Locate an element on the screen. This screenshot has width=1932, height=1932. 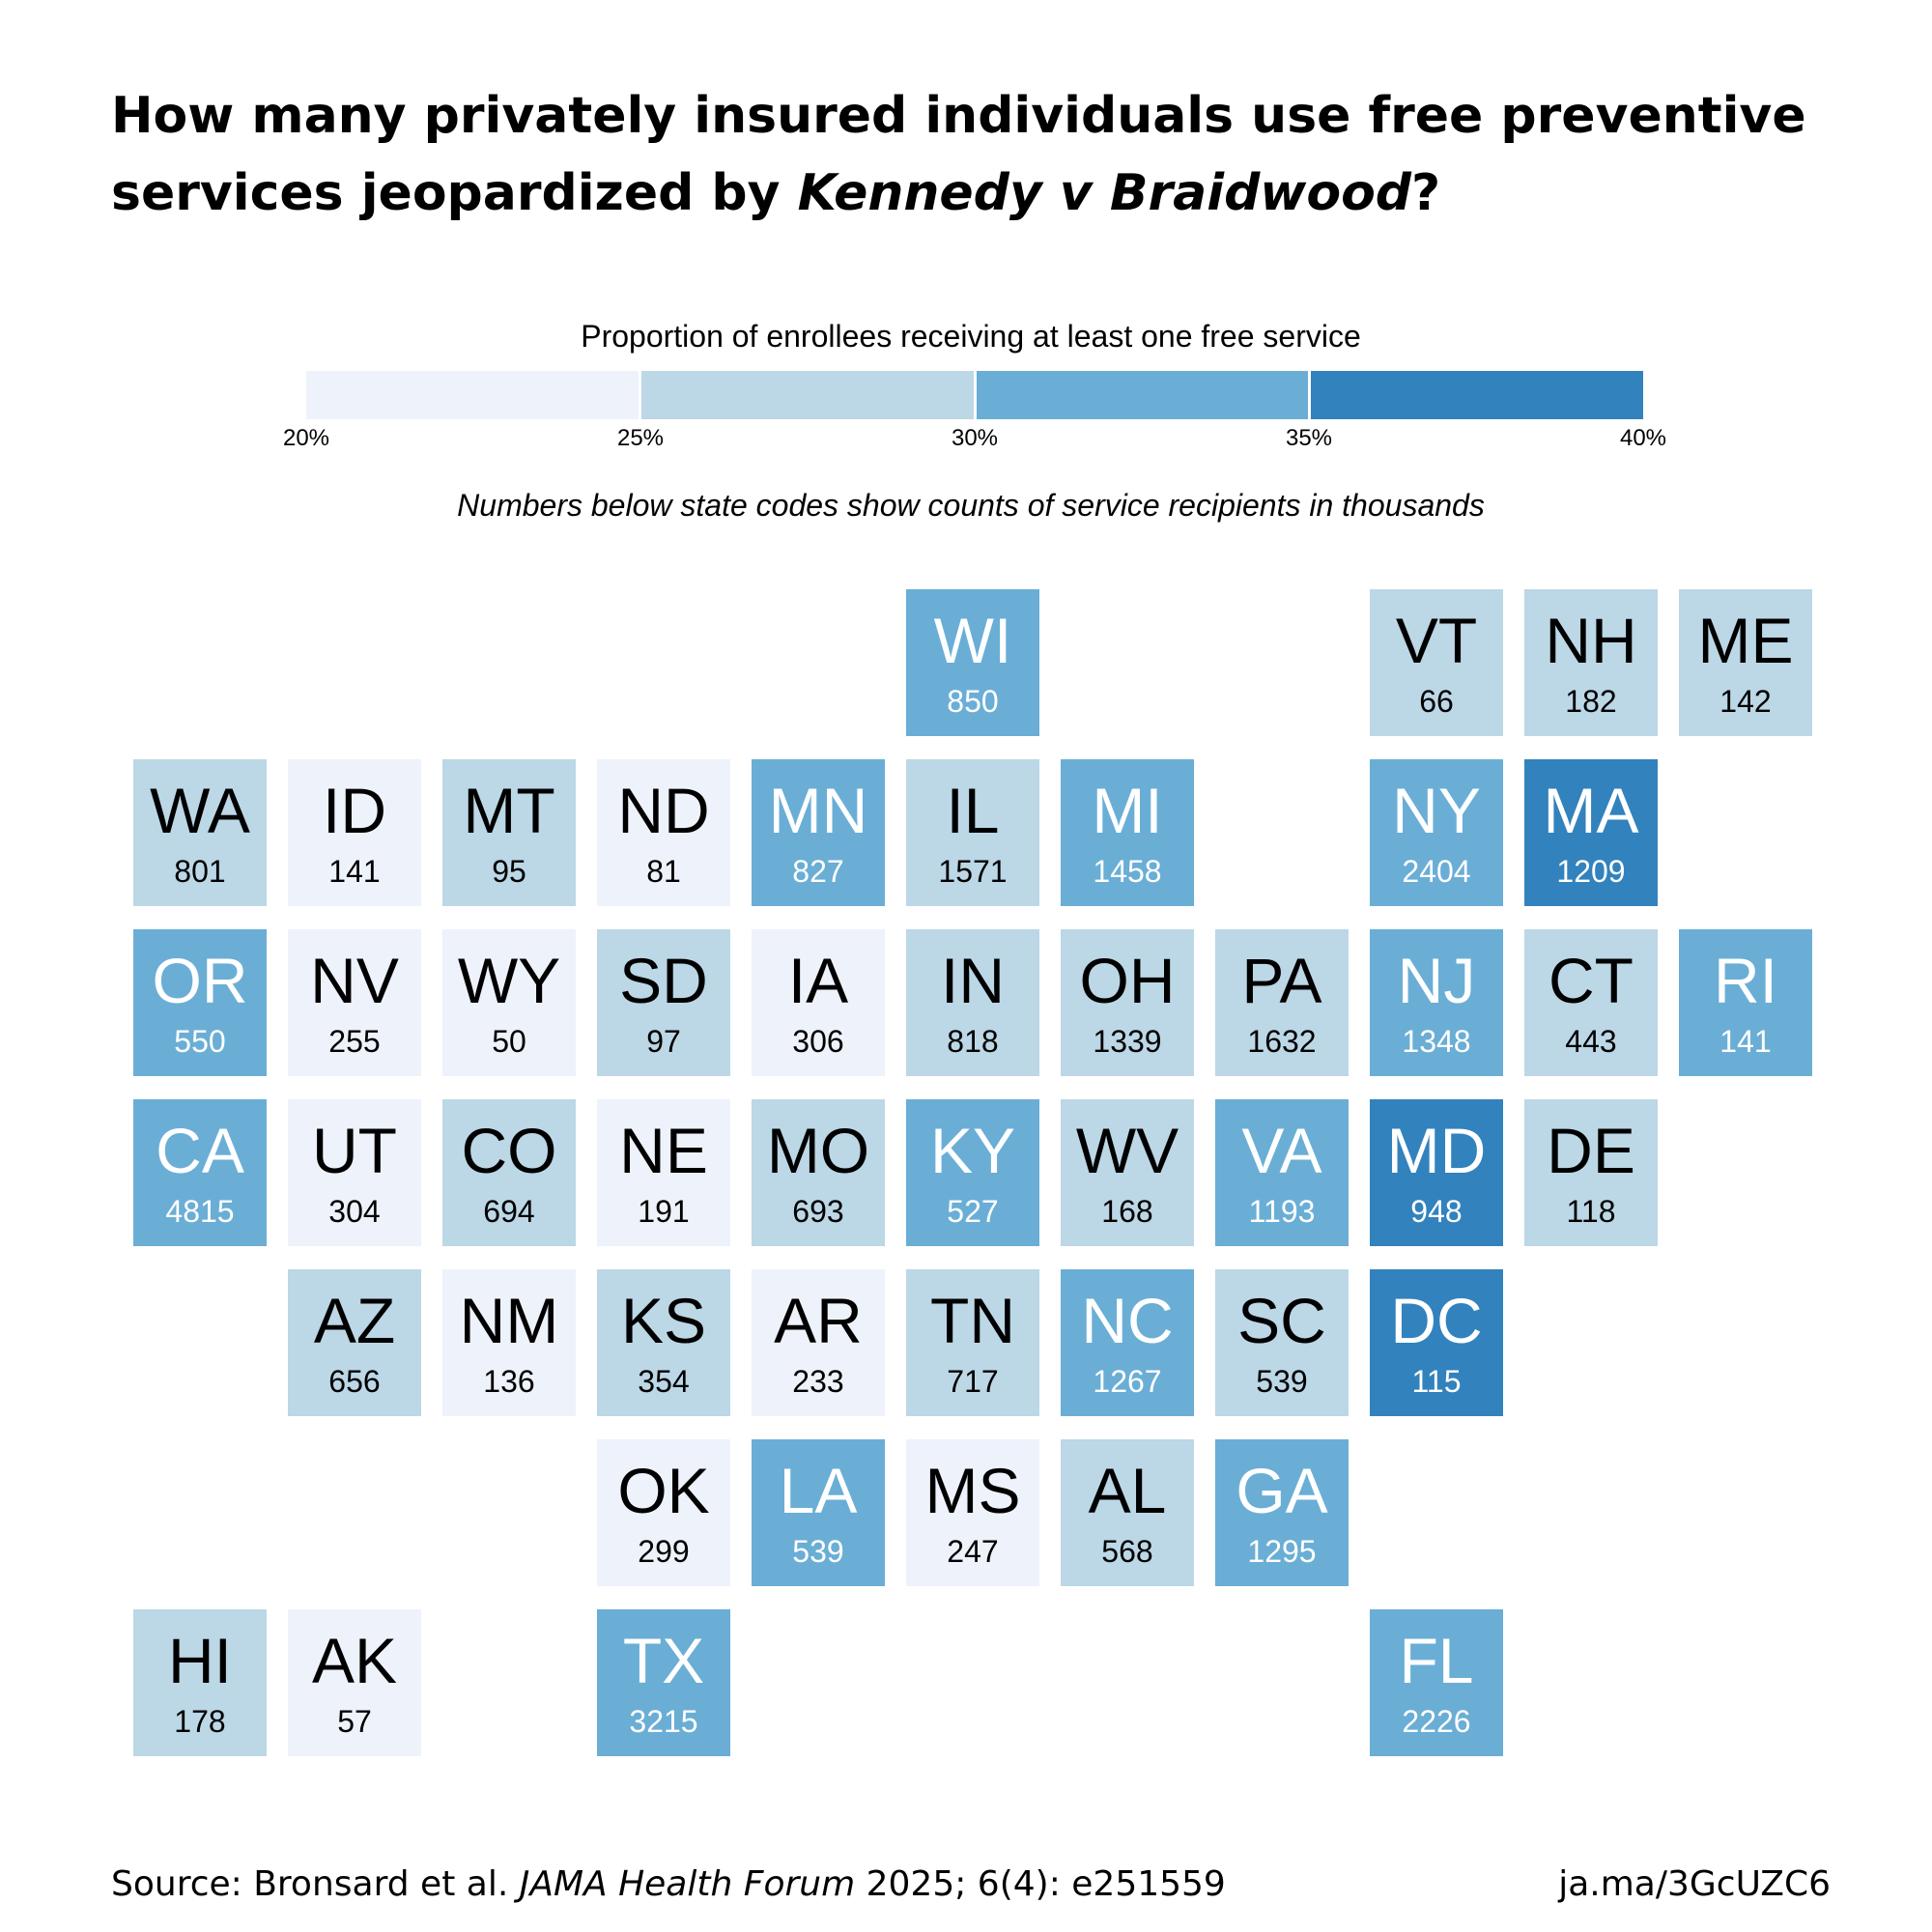
state-tile-de: DE 118 is located at coordinates (1591, 1172).